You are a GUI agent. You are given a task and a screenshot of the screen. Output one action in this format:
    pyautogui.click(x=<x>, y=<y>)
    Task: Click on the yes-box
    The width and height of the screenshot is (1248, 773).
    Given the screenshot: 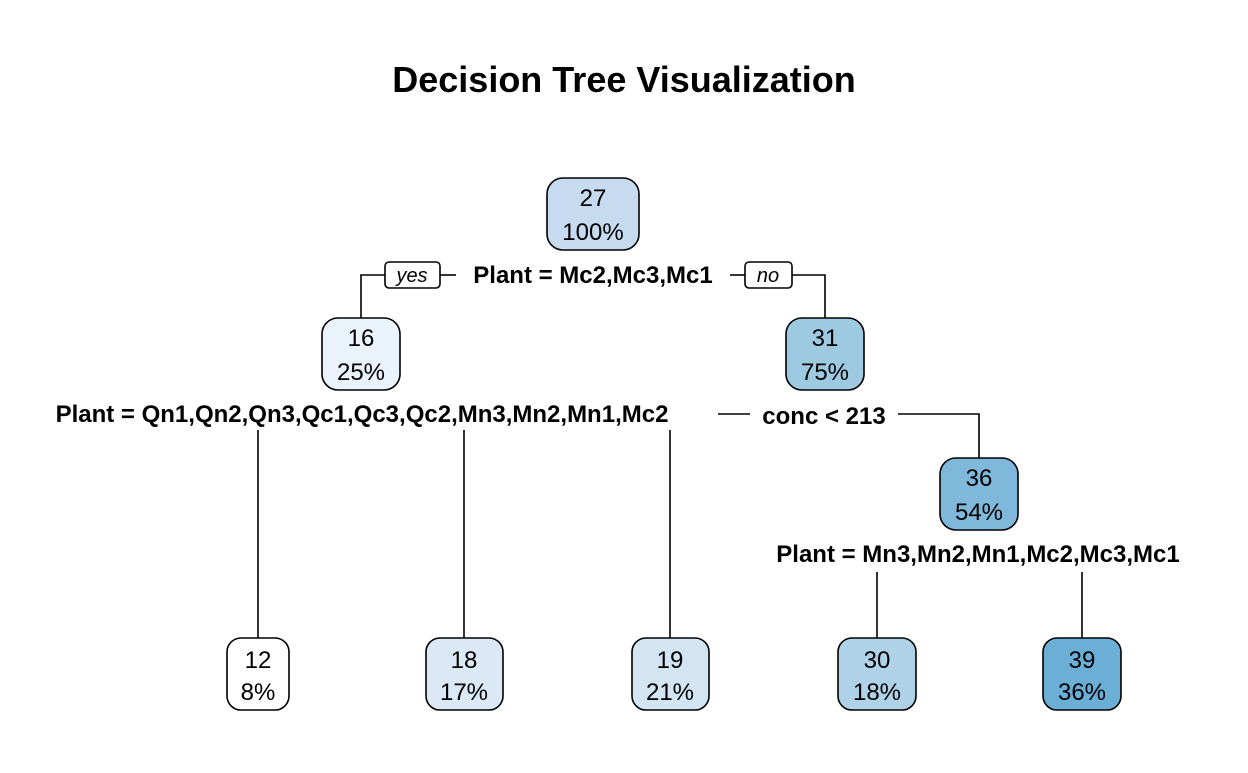 What is the action you would take?
    pyautogui.click(x=412, y=275)
    